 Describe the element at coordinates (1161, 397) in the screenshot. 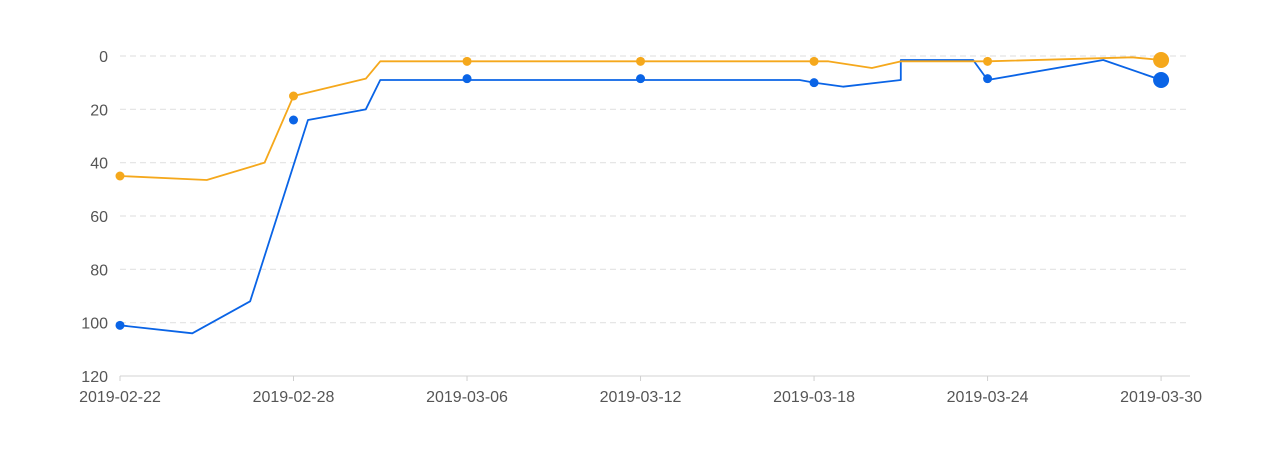

I see `x-tick-label: 2019-03-30` at that location.